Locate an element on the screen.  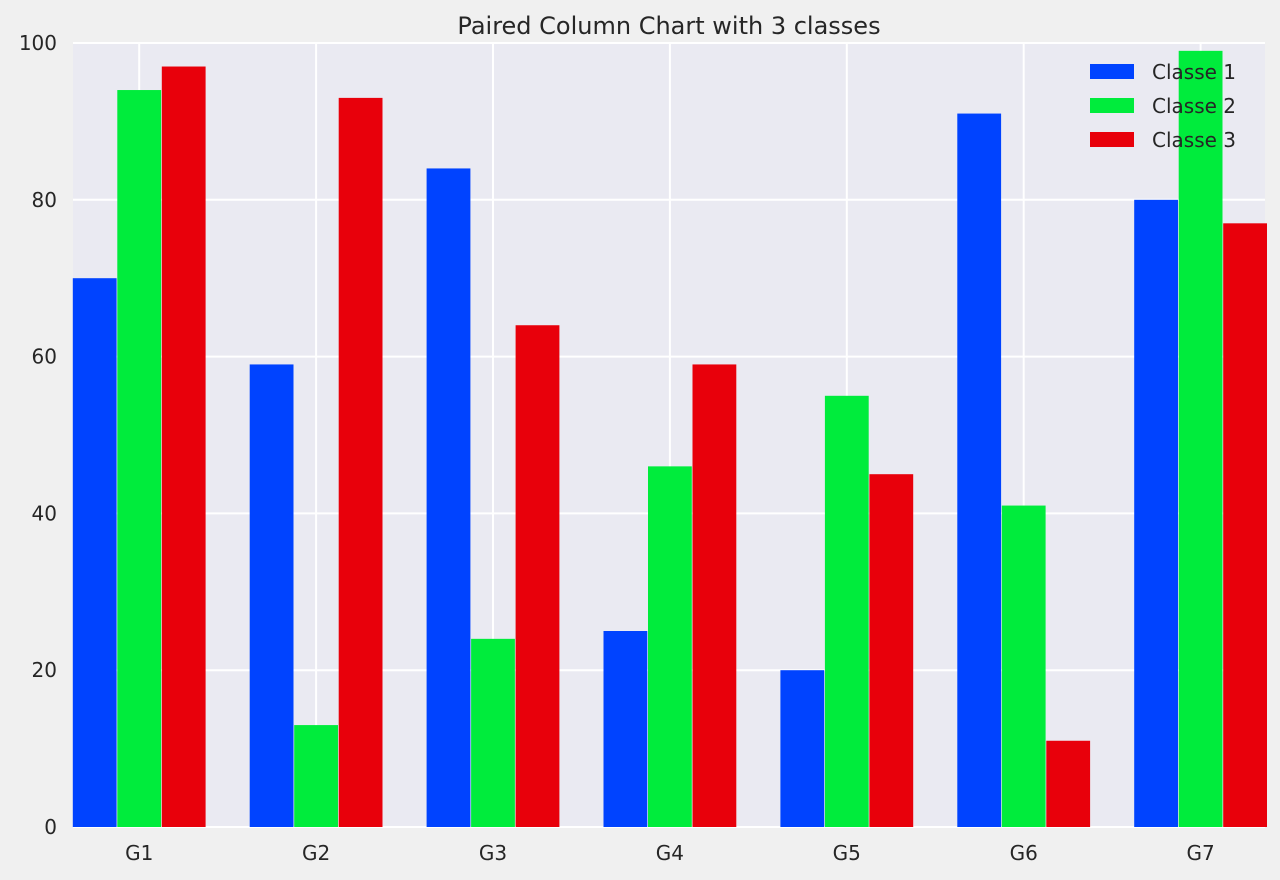
y-tick-label: 0 is located at coordinates (50, 827).